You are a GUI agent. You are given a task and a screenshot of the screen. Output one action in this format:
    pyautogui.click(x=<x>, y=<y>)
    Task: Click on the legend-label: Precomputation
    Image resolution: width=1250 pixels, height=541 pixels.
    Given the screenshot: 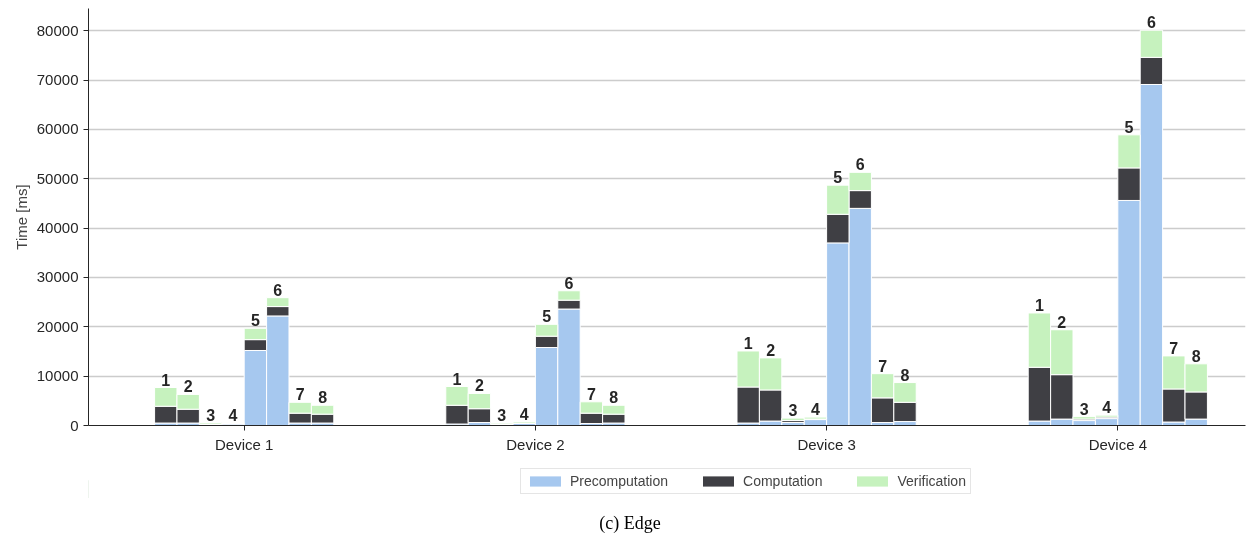 What is the action you would take?
    pyautogui.click(x=619, y=481)
    